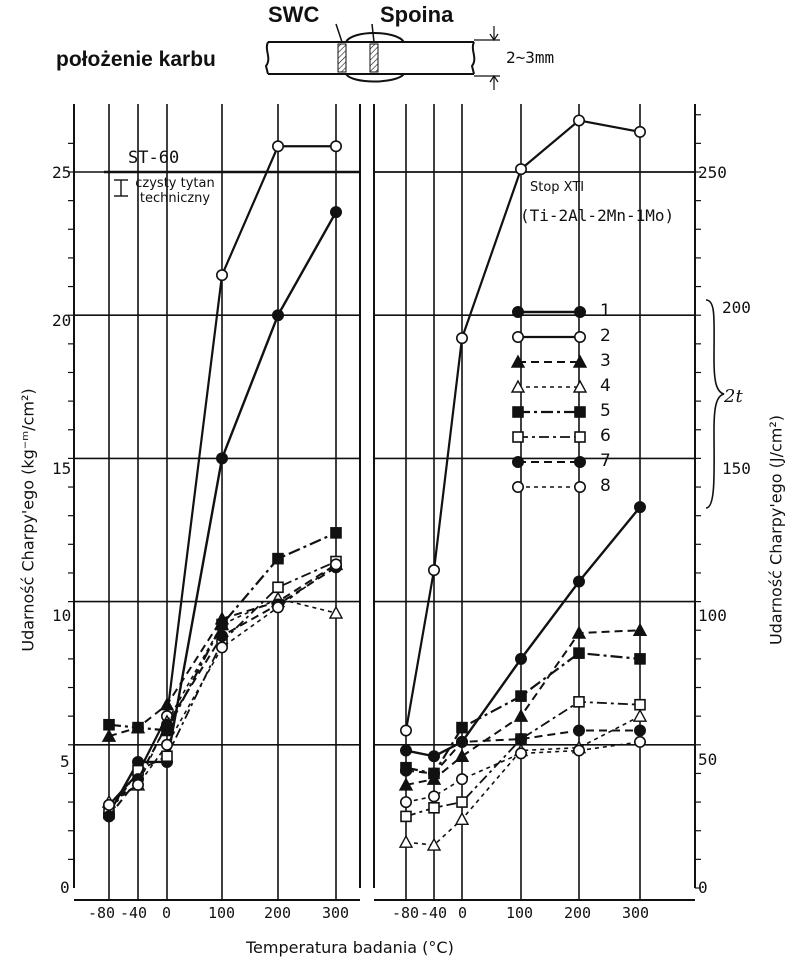  I want to click on y-left-tick-label: 10, so click(62, 615).